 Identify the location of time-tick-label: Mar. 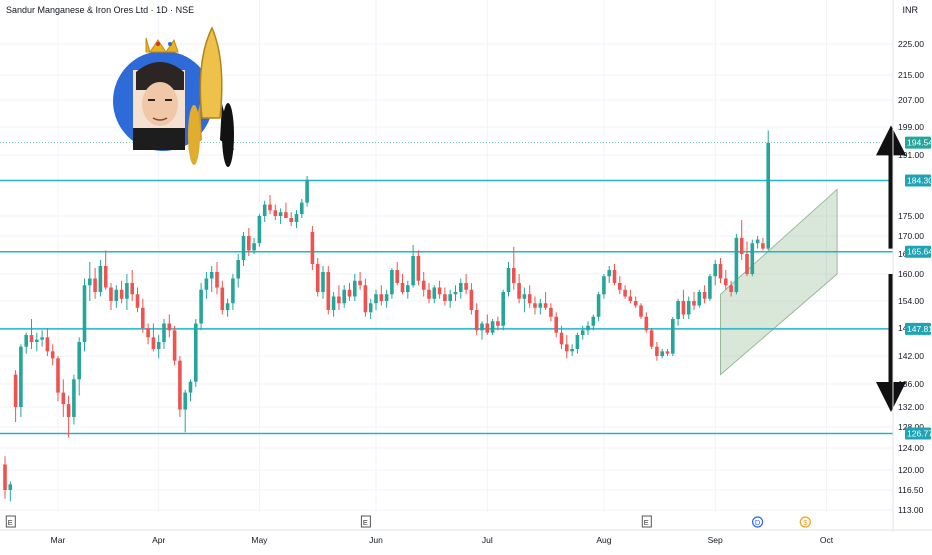
(58, 540).